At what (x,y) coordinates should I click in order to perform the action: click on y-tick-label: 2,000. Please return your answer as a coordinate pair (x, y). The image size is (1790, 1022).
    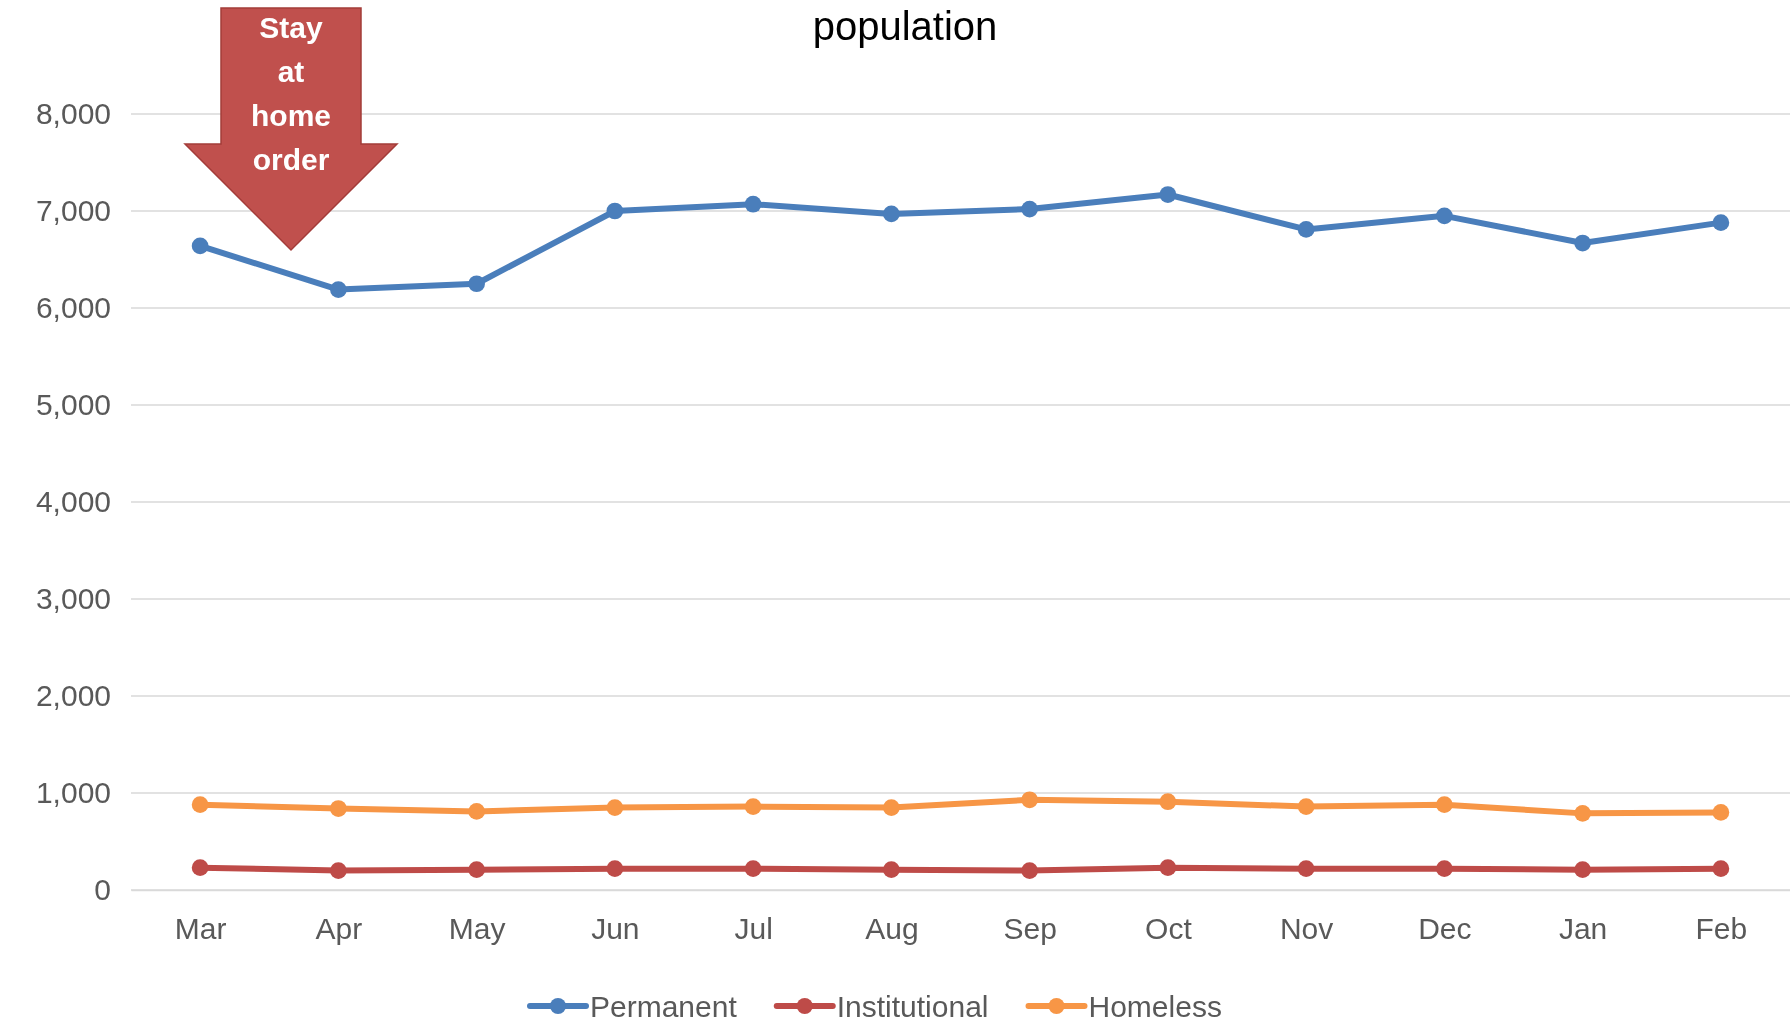
    Looking at the image, I should click on (73, 696).